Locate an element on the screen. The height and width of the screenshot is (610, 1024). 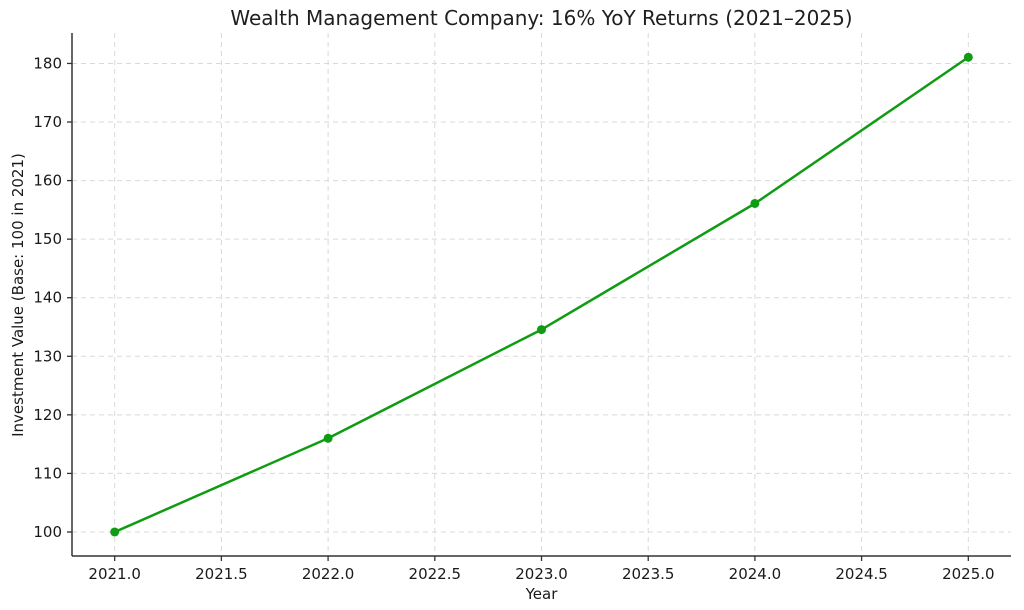
x-axis-label: Year is located at coordinates (541, 594).